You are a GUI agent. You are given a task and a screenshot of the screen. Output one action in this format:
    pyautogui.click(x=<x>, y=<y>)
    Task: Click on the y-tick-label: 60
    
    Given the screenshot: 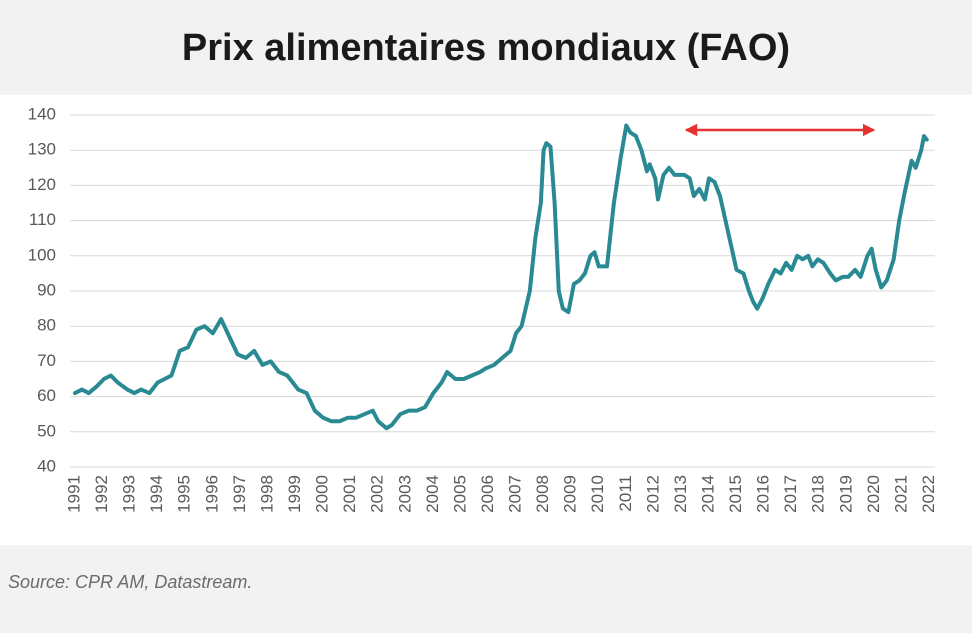 What is the action you would take?
    pyautogui.click(x=46, y=395)
    